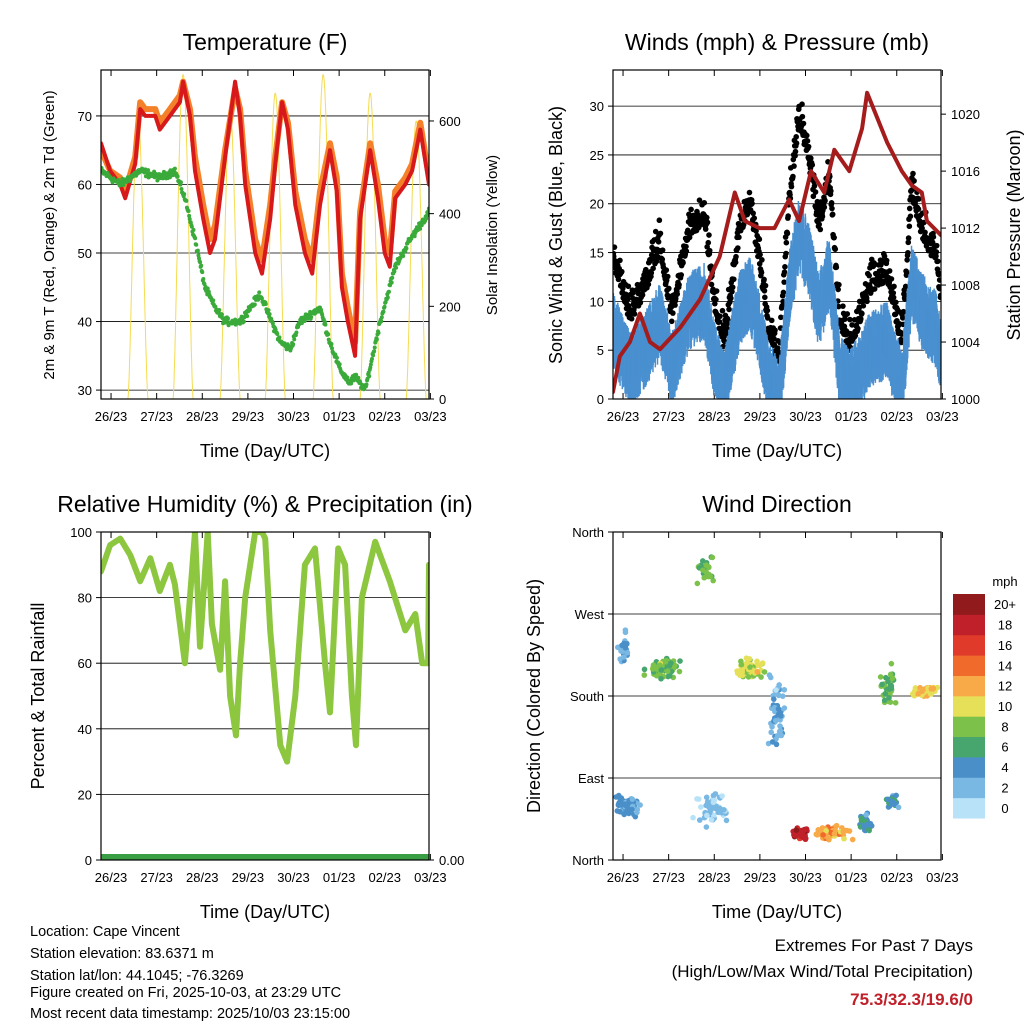 This screenshot has height=1024, width=1024. I want to click on y2-tick-label: 400, so click(450, 214).